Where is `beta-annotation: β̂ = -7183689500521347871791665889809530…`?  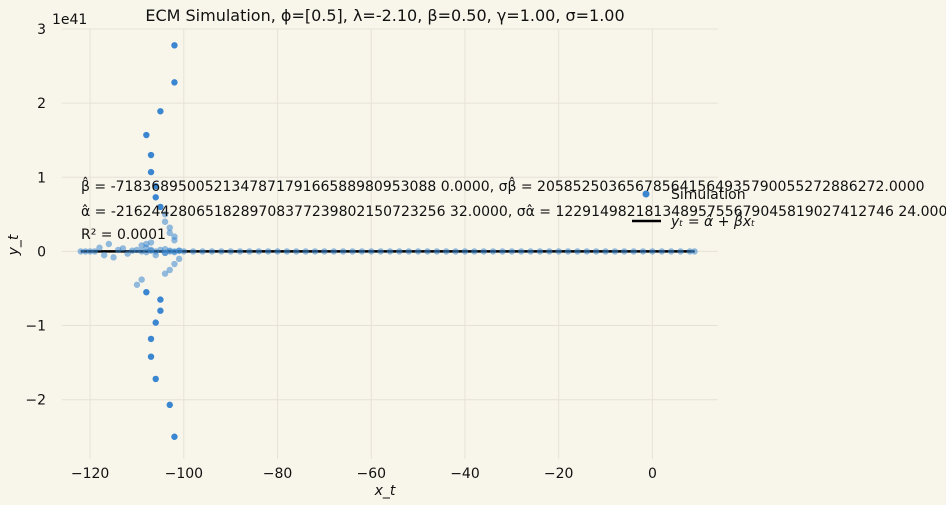 beta-annotation: β̂ = -7183689500521347871791665889809530… is located at coordinates (503, 185).